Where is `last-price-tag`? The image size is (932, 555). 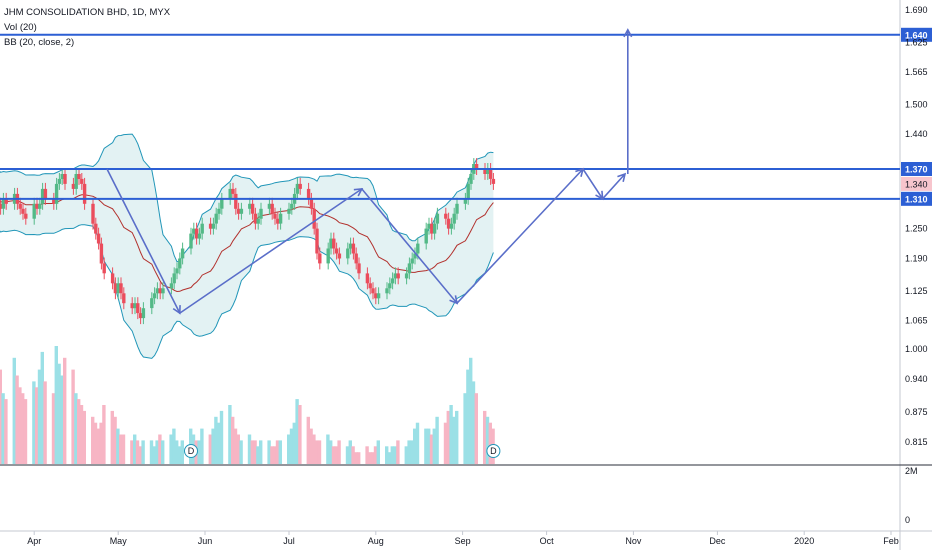 last-price-tag is located at coordinates (916, 183).